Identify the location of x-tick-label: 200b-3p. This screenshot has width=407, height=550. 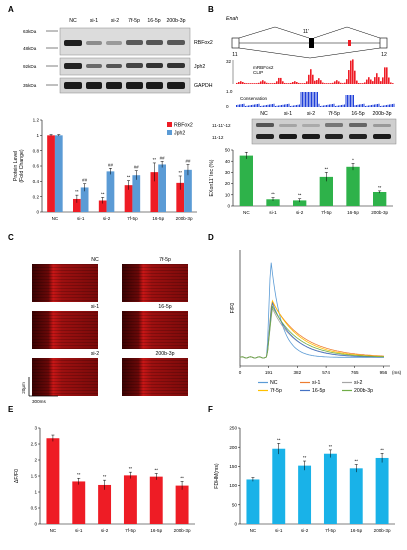
(379, 212).